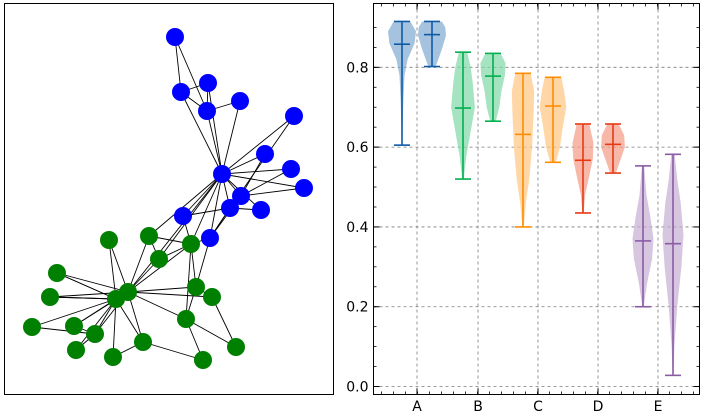 The height and width of the screenshot is (417, 705). What do you see at coordinates (478, 407) in the screenshot?
I see `x-tick-label-B: B` at bounding box center [478, 407].